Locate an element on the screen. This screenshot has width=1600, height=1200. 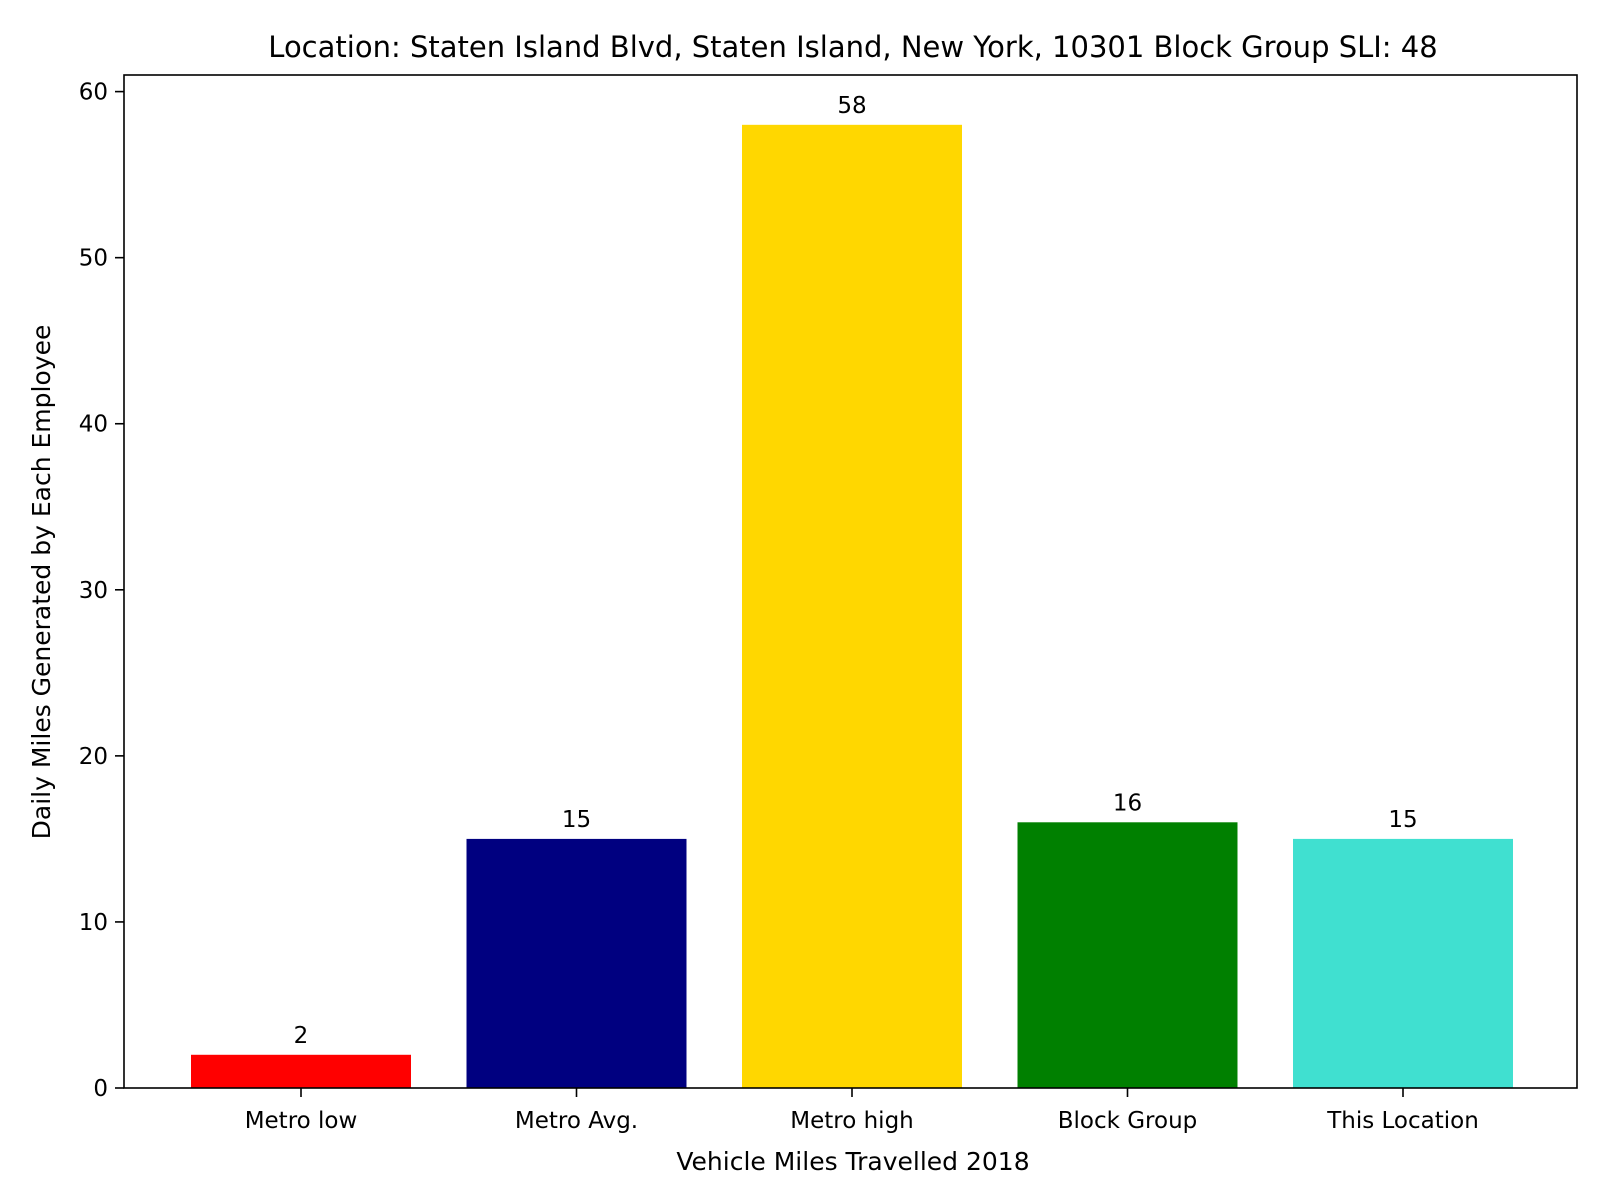
bar-metro-high is located at coordinates (852, 606).